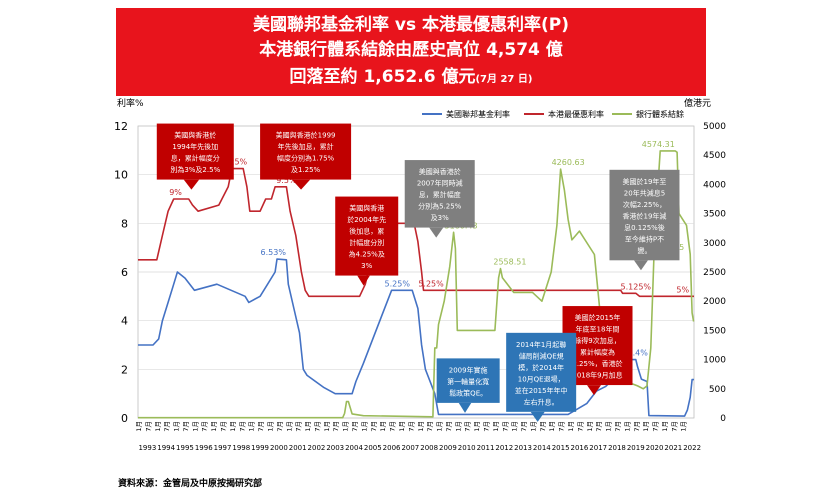 This screenshot has height=500, width=840. Describe the element at coordinates (723, 419) in the screenshot. I see `y-right-tick-label: 0` at that location.